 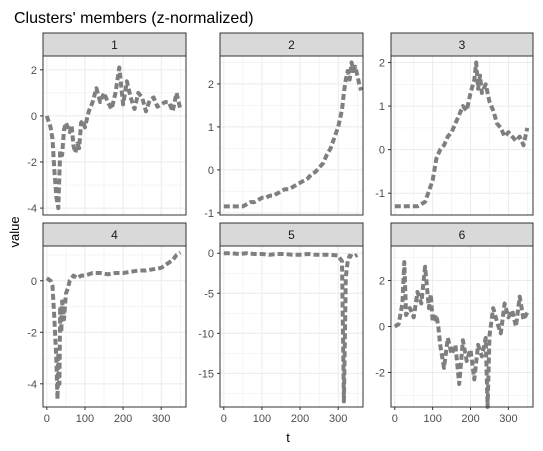 I want to click on strip-label: 3, so click(x=462, y=45).